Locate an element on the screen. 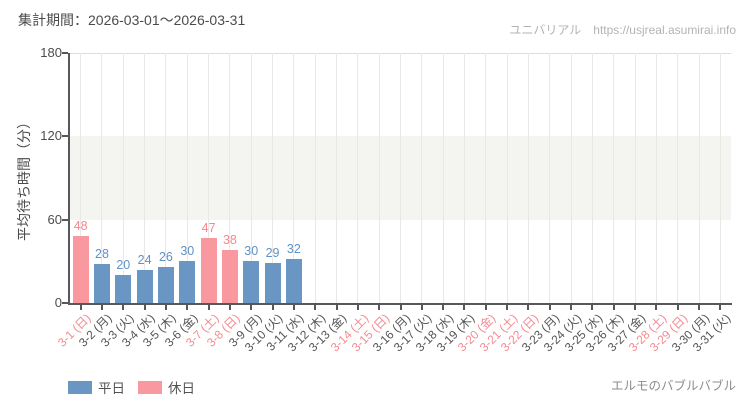 This screenshot has width=750, height=410. legend-label: 休日 is located at coordinates (181, 388).